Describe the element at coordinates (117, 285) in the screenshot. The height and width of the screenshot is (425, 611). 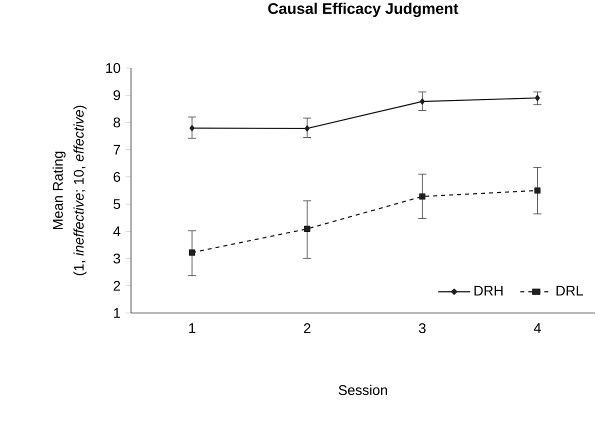
I see `y-tick-label: 2` at that location.